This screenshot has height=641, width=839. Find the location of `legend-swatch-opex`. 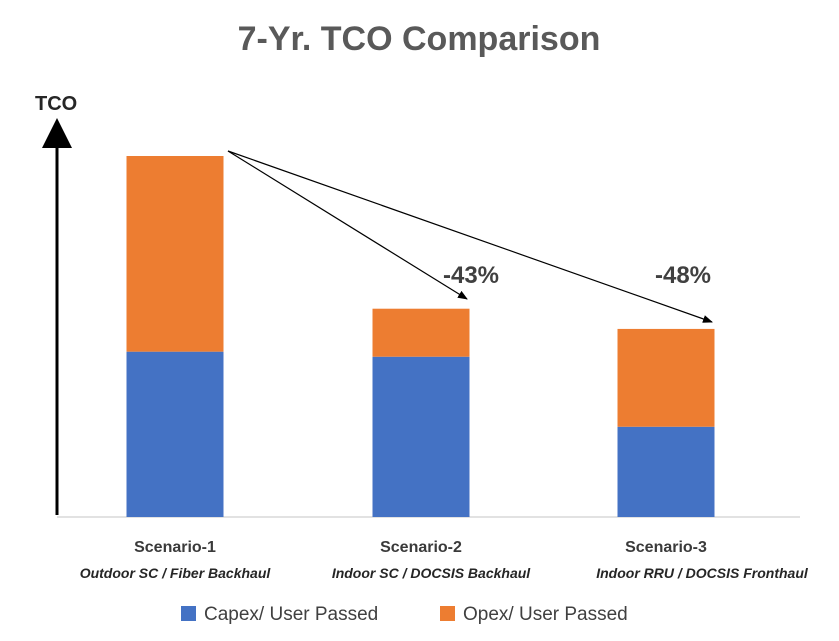

legend-swatch-opex is located at coordinates (447, 613).